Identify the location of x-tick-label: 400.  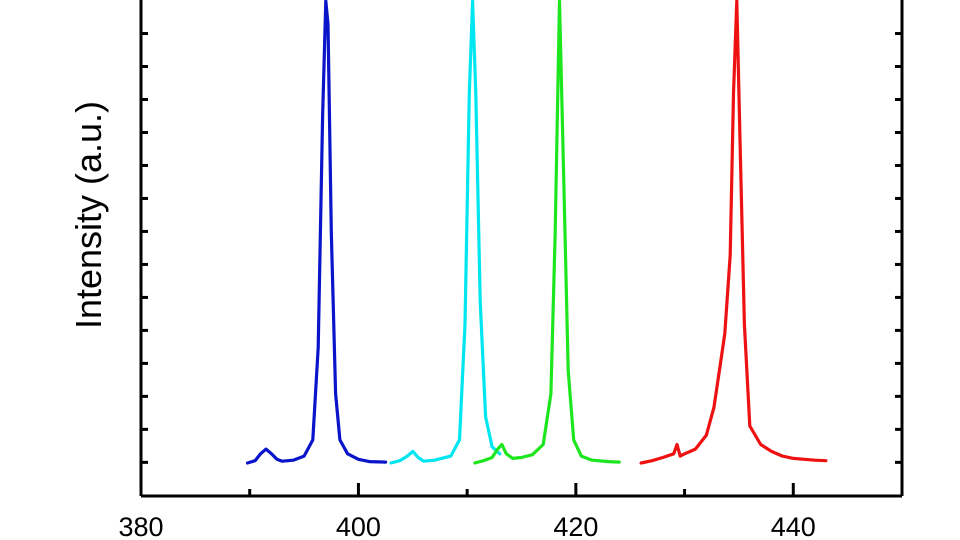
(358, 526).